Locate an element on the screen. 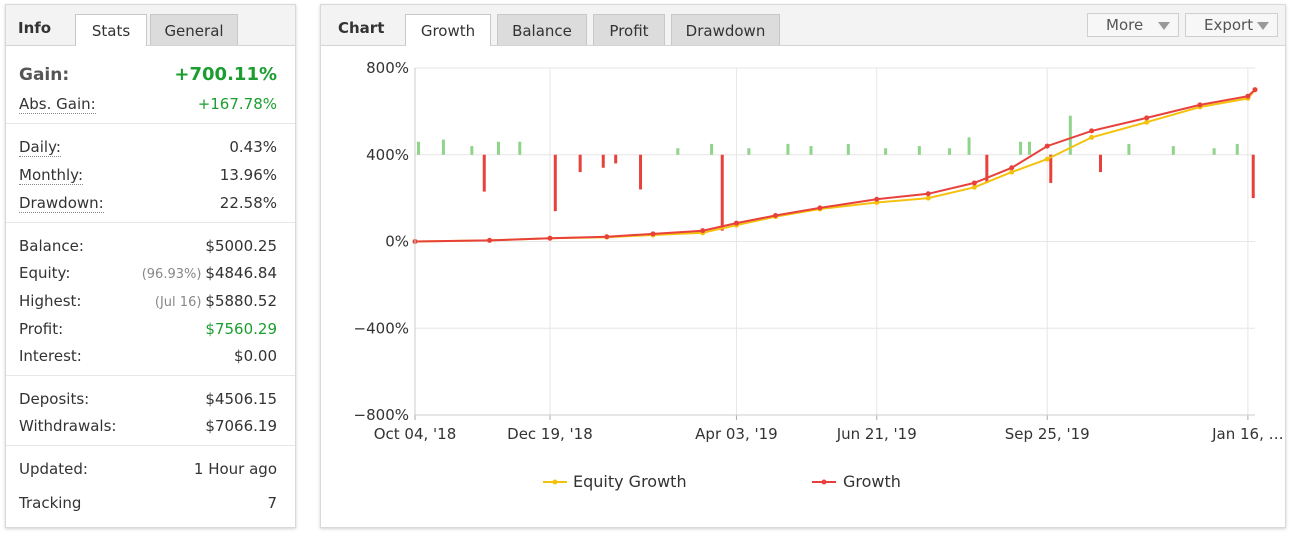  legend-growth-label: Growth is located at coordinates (872, 481).